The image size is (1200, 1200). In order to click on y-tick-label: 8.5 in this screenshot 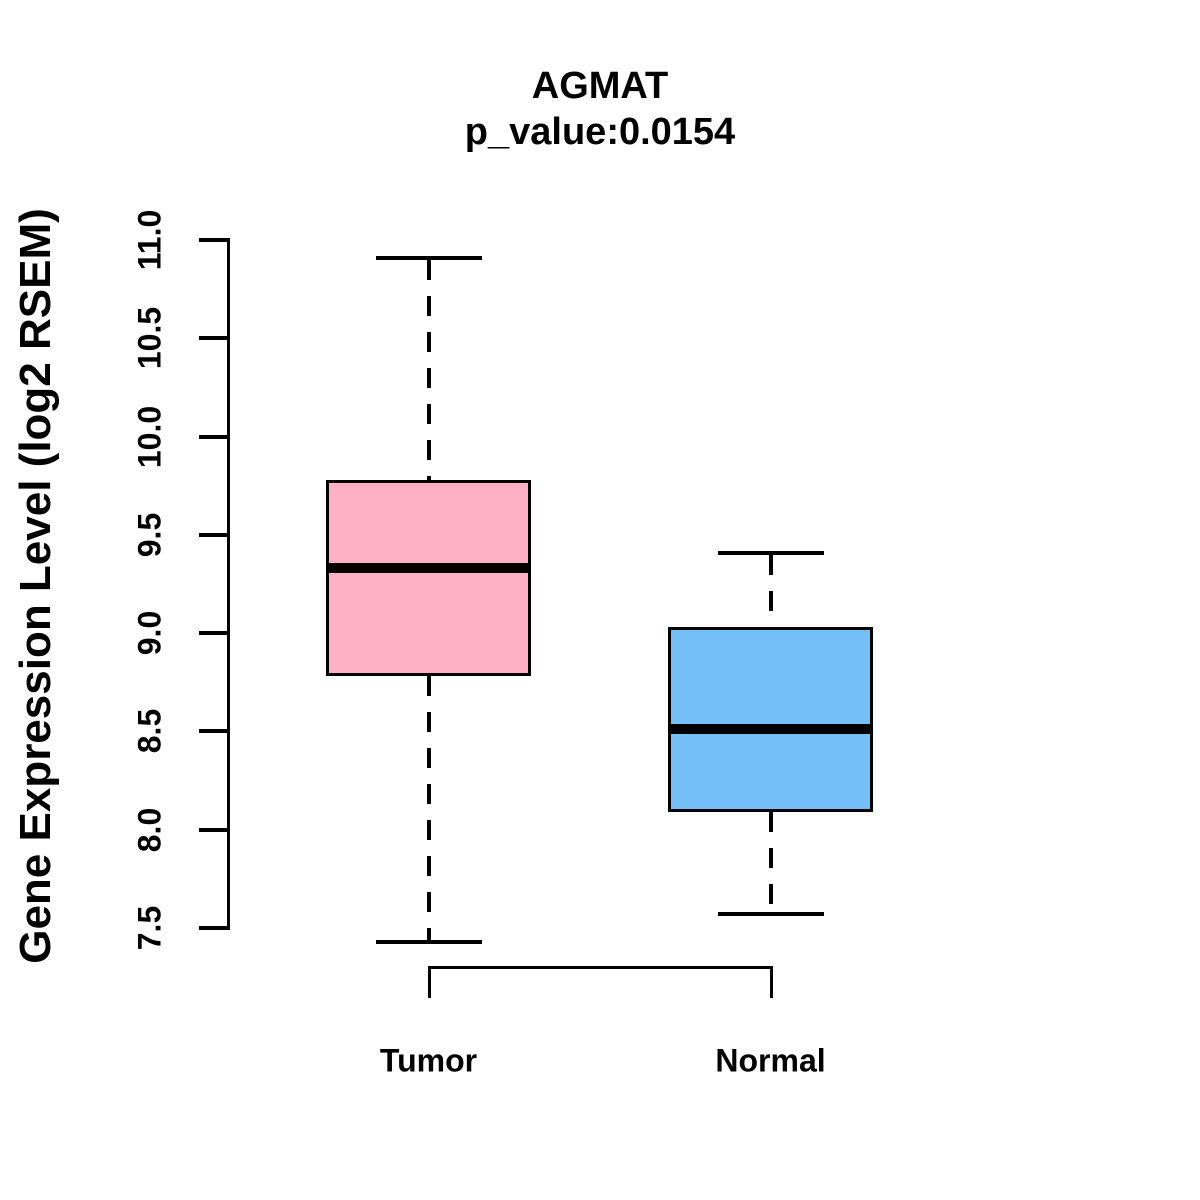, I will do `click(149, 731)`.